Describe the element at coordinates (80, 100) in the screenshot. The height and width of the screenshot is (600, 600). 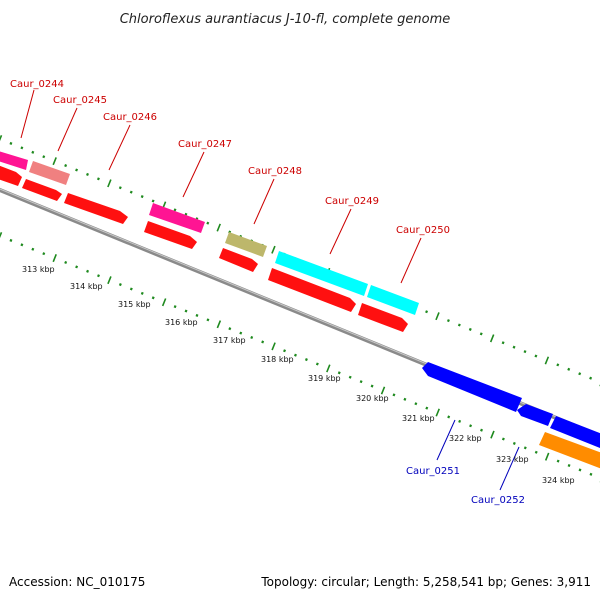
I see `gene-label-caur-0245: Caur_0245` at that location.